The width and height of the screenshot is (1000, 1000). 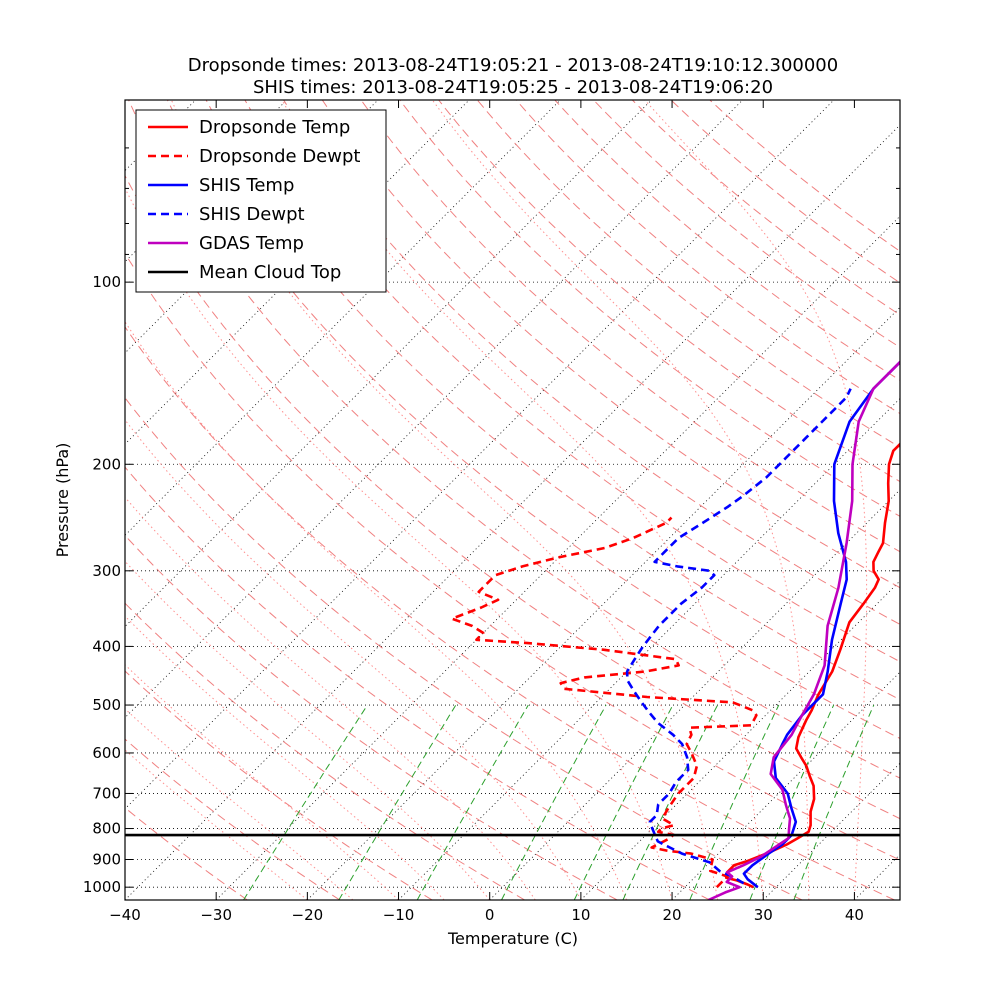 What do you see at coordinates (490, 915) in the screenshot?
I see `x-tick-label: 0` at bounding box center [490, 915].